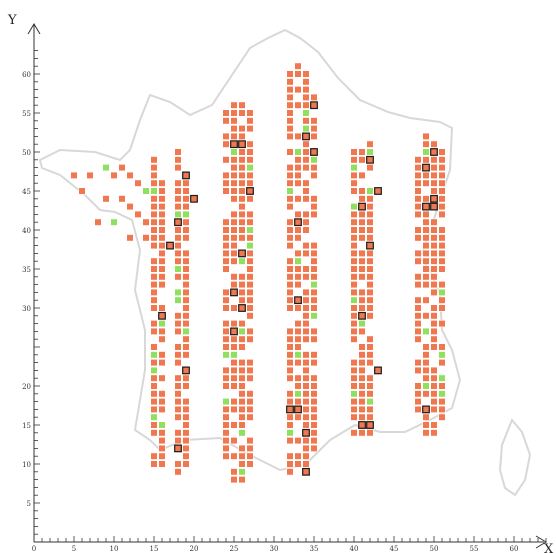  I want to click on x-tick-label: 5, so click(74, 549).